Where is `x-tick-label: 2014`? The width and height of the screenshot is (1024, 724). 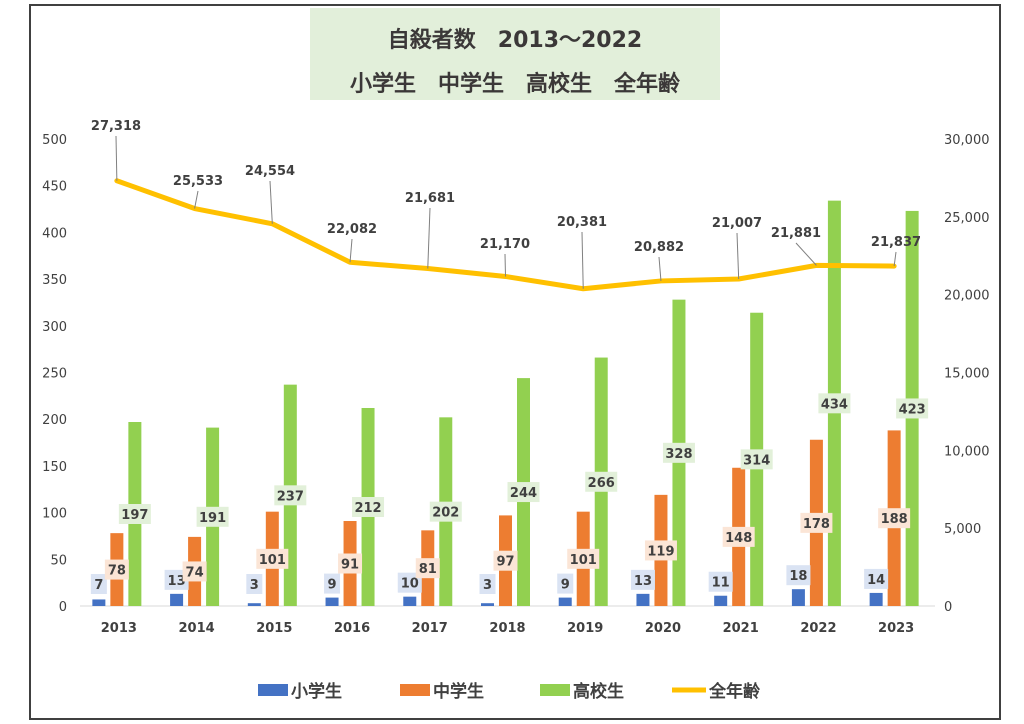
x-tick-label: 2014 is located at coordinates (196, 628).